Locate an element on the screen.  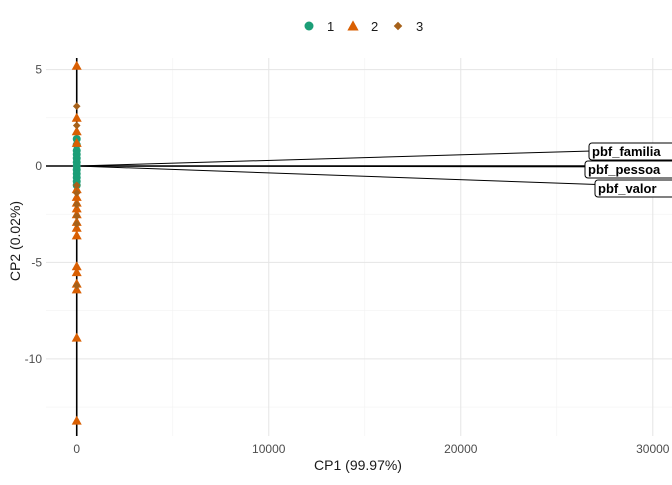
x-axis-ticks: 0 10000 20000 30000 is located at coordinates (371, 449).